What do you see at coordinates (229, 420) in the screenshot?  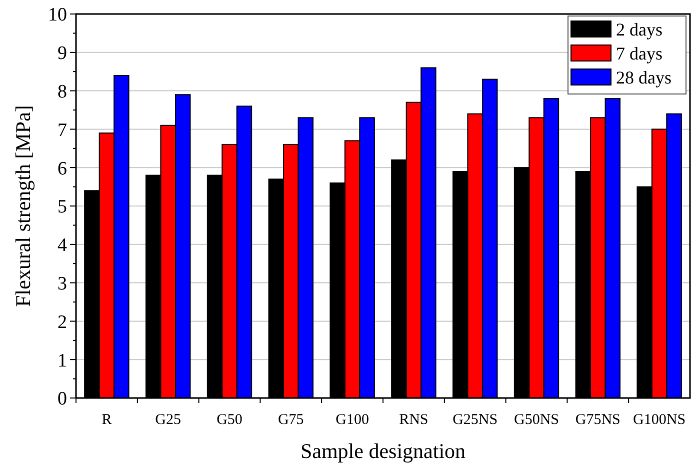 I see `x-tick-label: G50` at bounding box center [229, 420].